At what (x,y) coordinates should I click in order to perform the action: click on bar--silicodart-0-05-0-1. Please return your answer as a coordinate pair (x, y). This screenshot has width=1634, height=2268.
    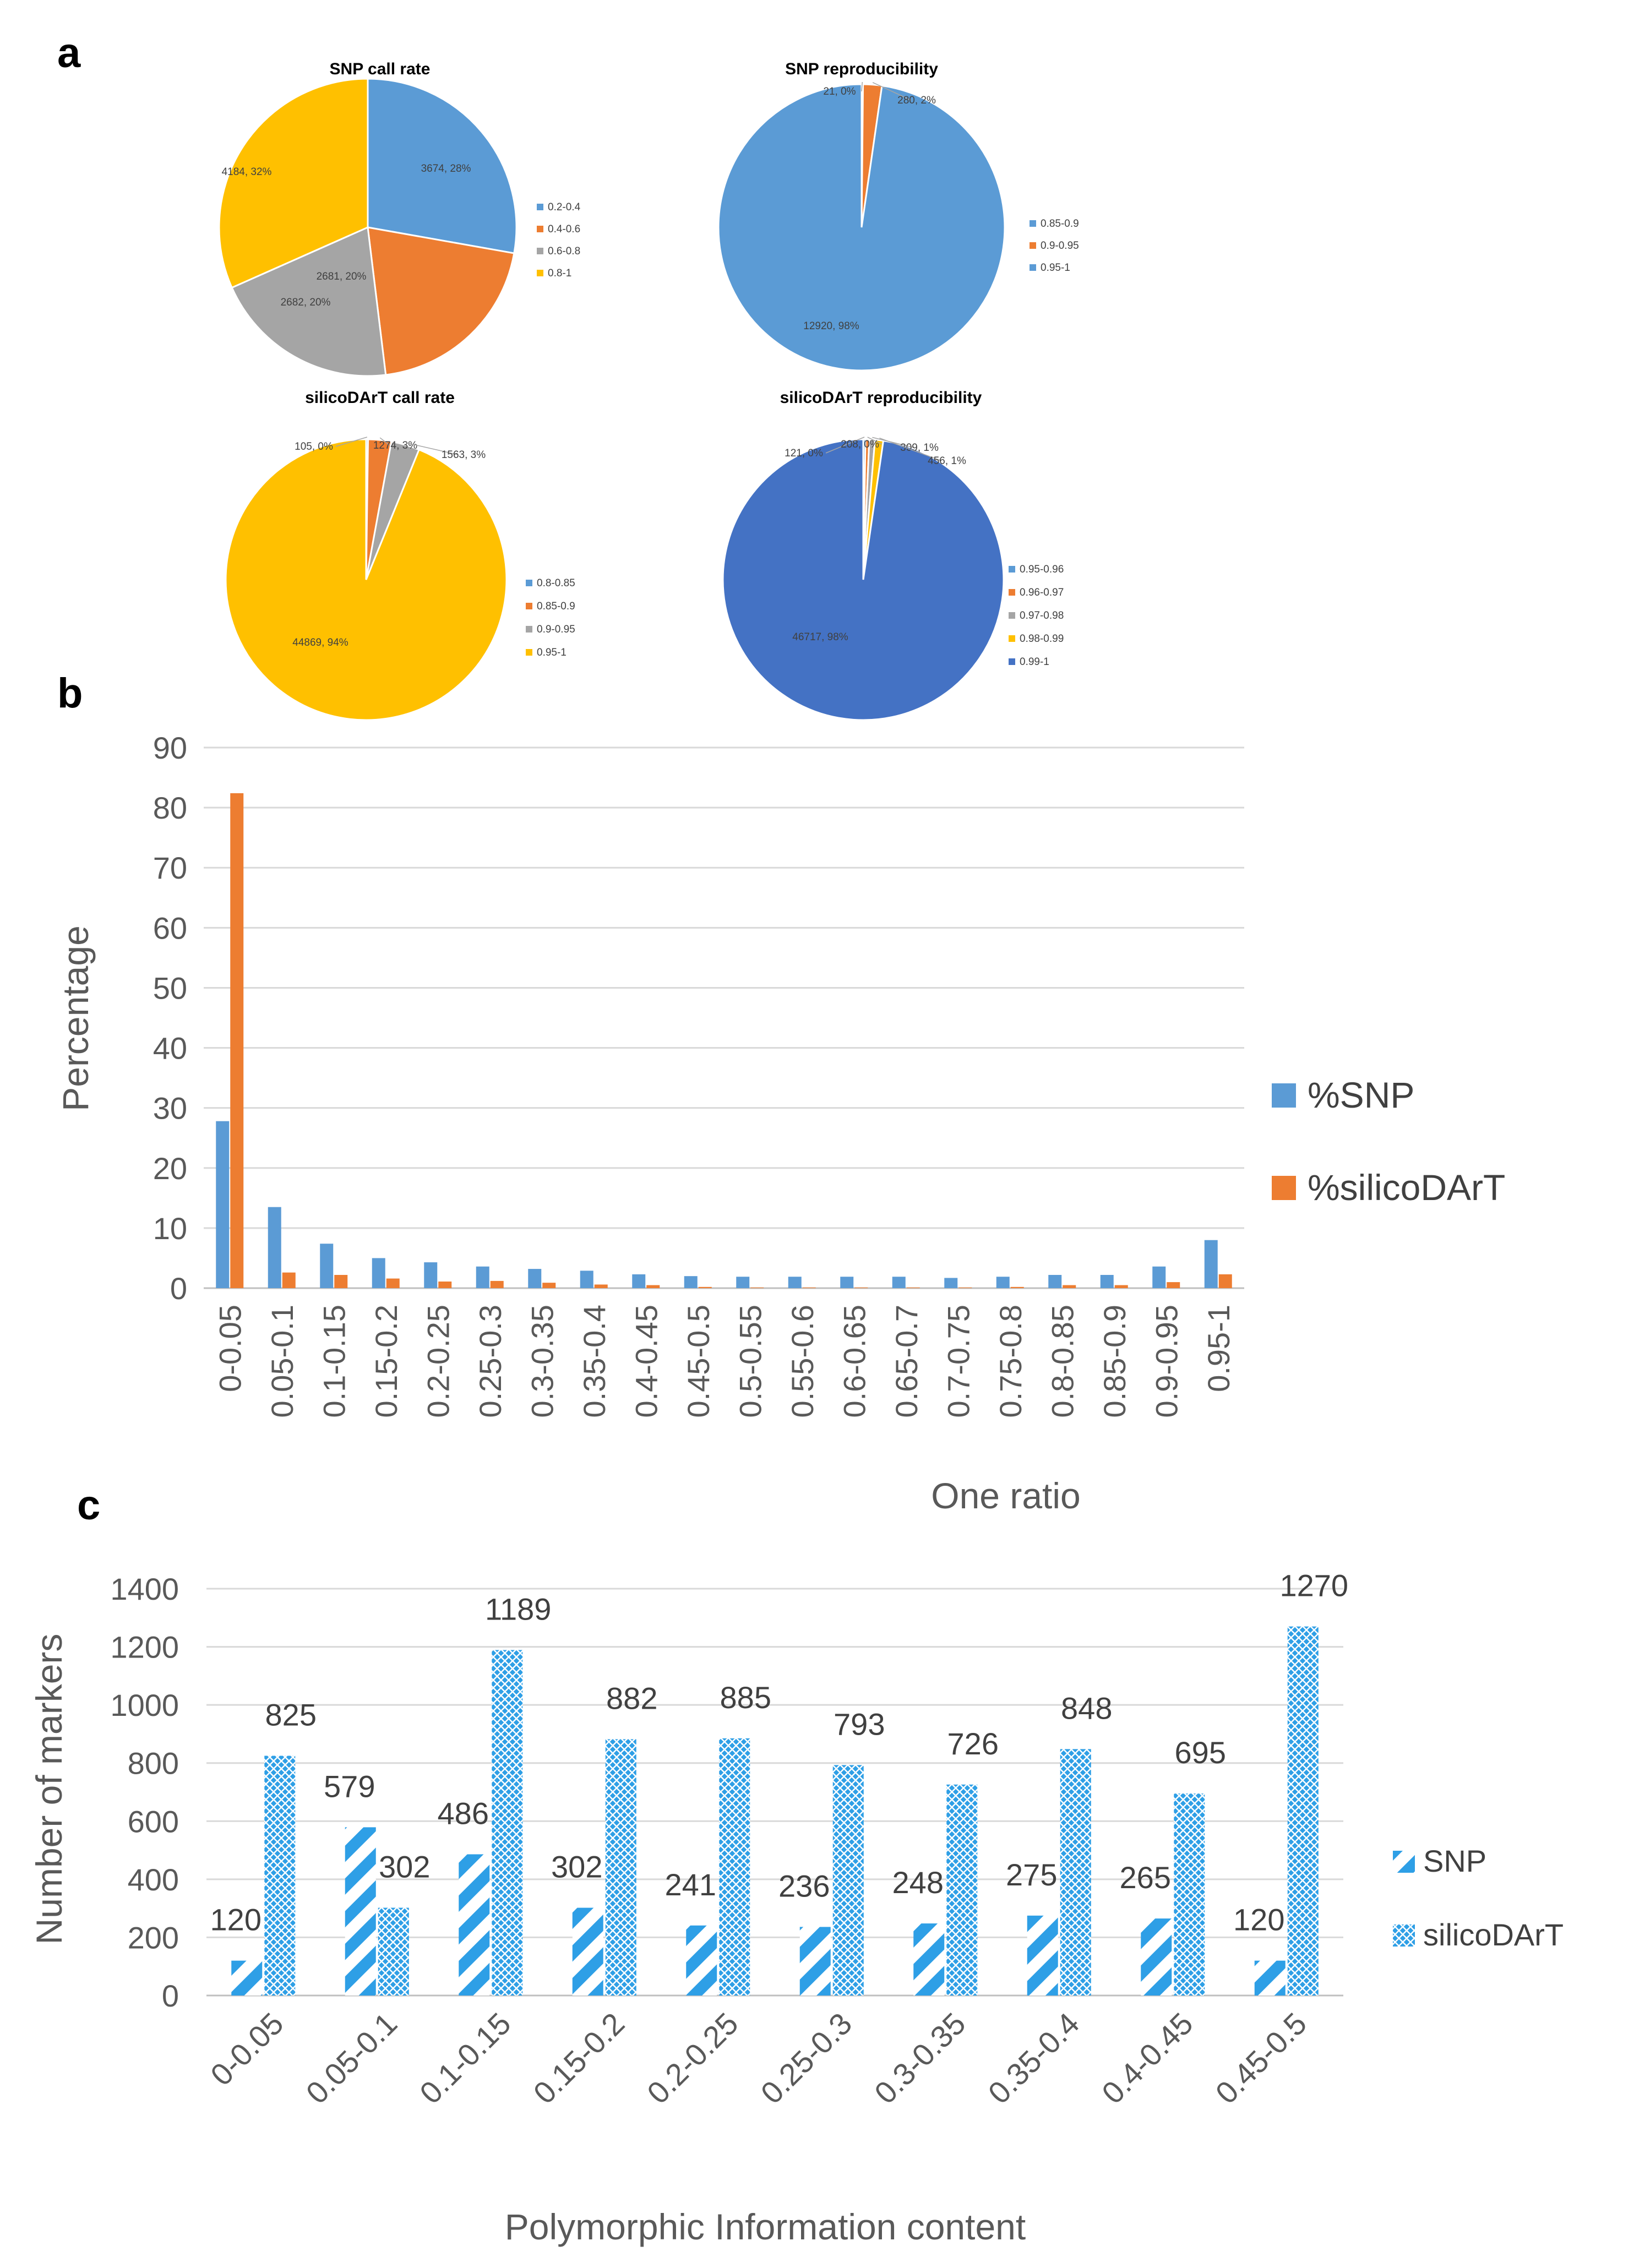
    Looking at the image, I should click on (289, 1280).